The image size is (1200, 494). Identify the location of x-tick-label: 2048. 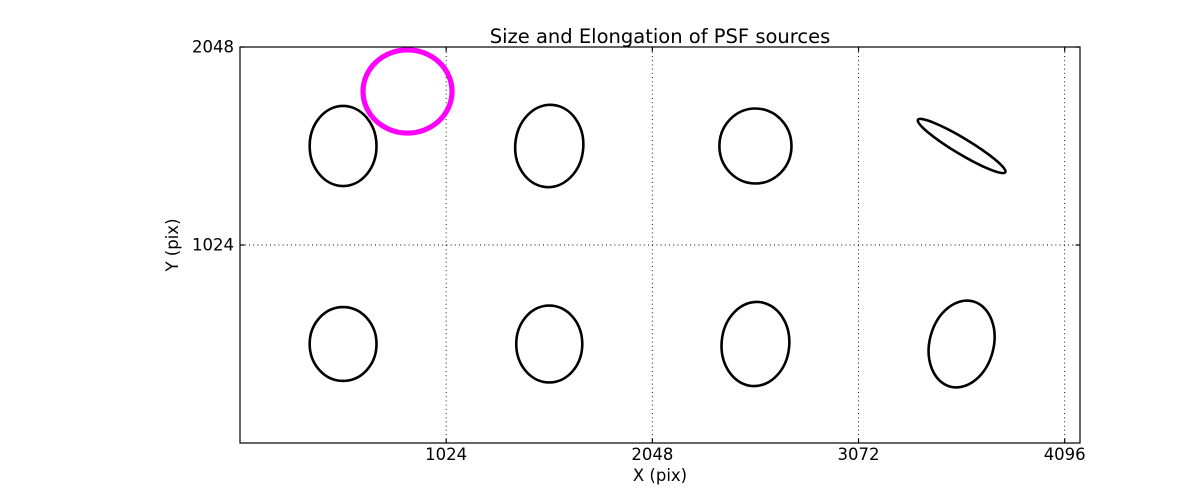
(652, 454).